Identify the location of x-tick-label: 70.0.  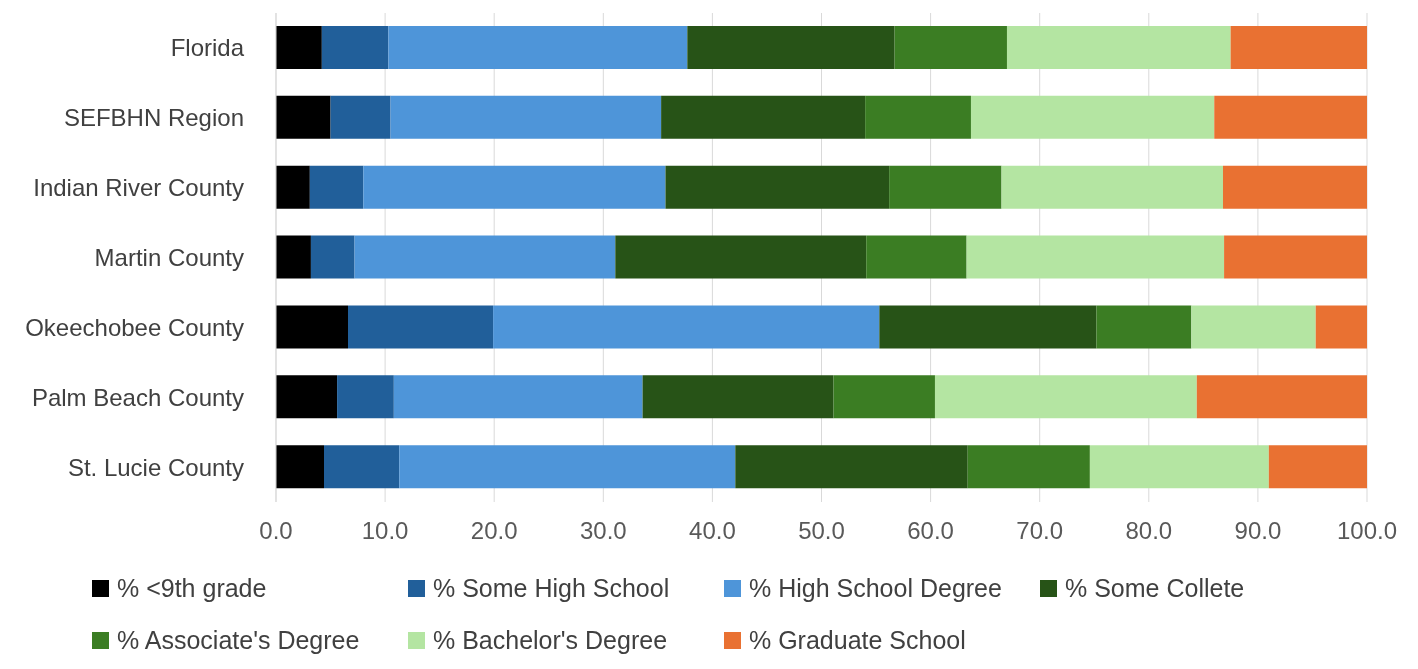
(1040, 531).